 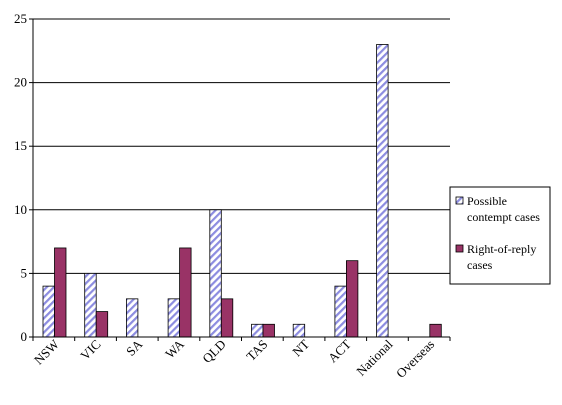 What do you see at coordinates (268, 330) in the screenshot?
I see `bar-reply-tas` at bounding box center [268, 330].